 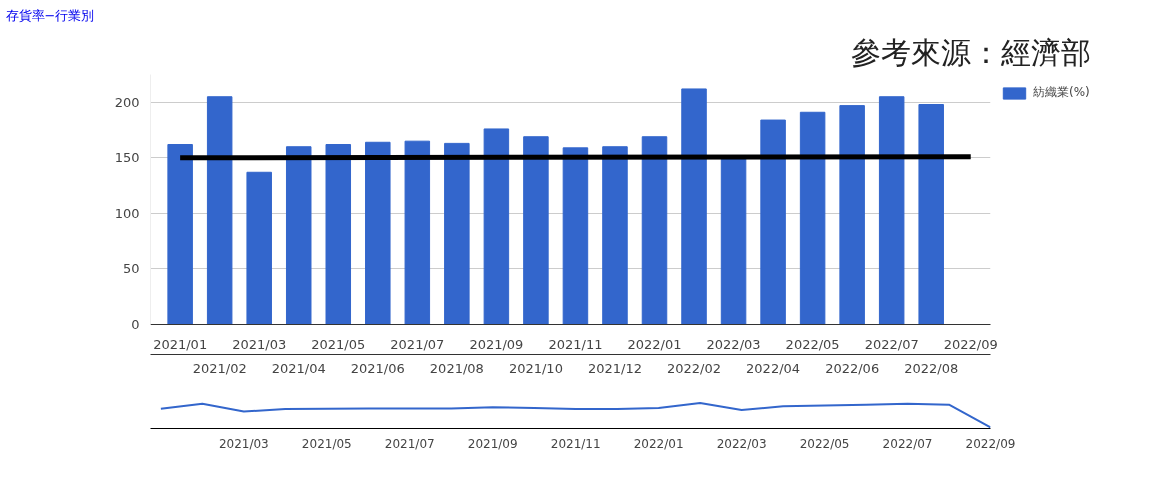 What do you see at coordinates (931, 368) in the screenshot?
I see `x-tick-label: 2022/08` at bounding box center [931, 368].